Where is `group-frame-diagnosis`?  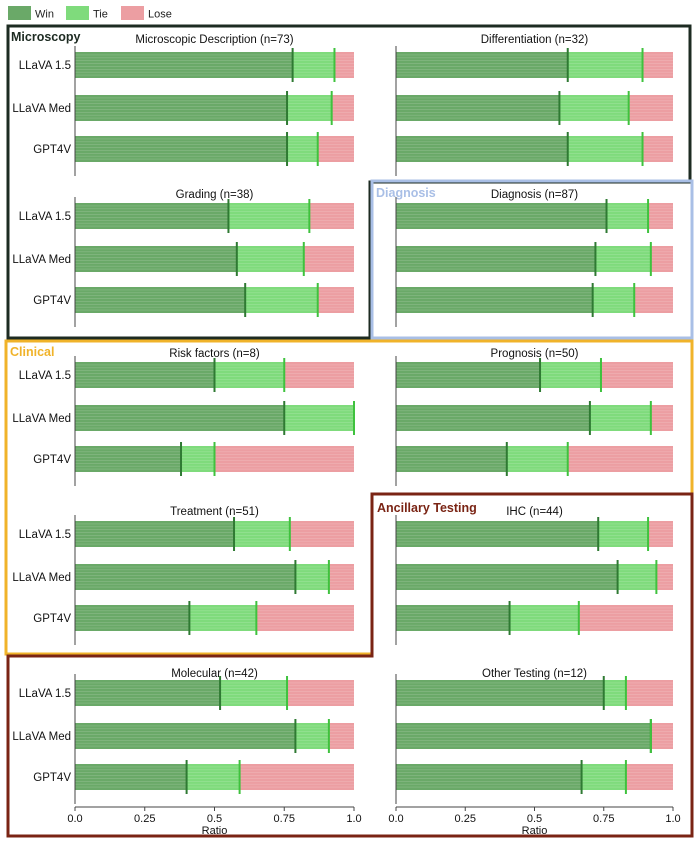
group-frame-diagnosis is located at coordinates (532, 259).